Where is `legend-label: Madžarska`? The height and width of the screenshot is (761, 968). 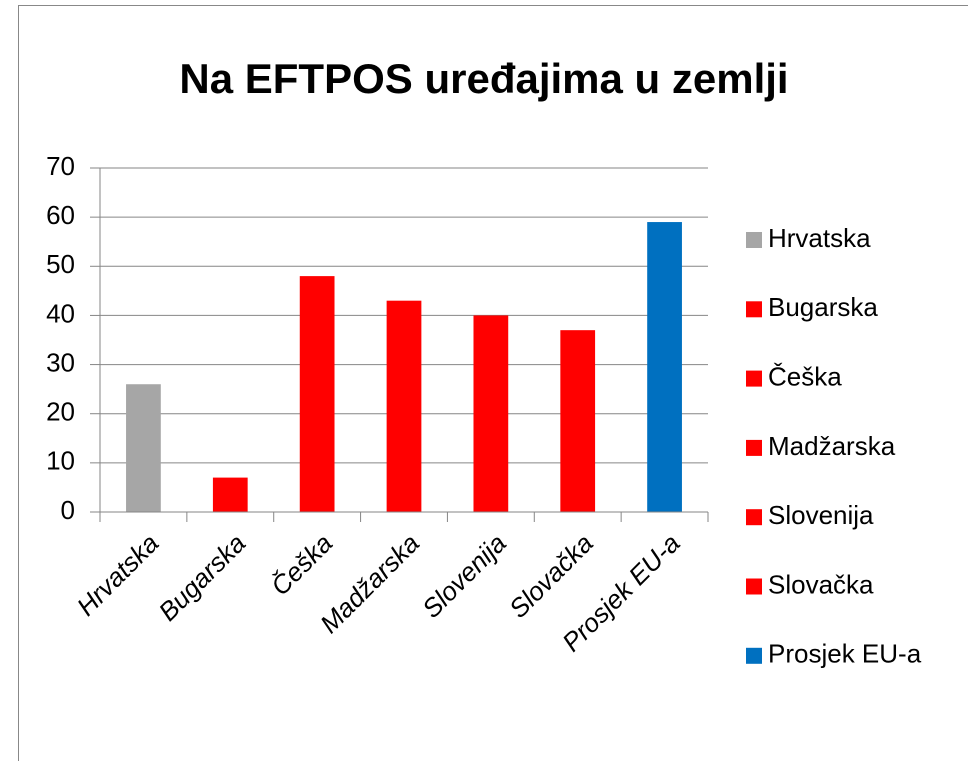
legend-label: Madžarska is located at coordinates (832, 446).